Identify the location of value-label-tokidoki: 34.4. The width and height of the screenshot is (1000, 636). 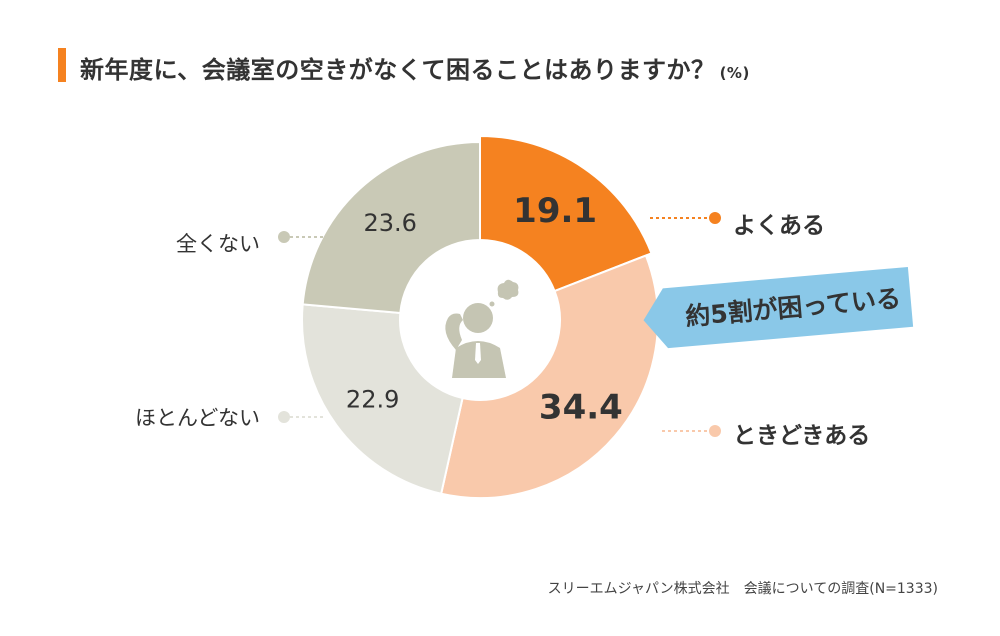
(581, 408).